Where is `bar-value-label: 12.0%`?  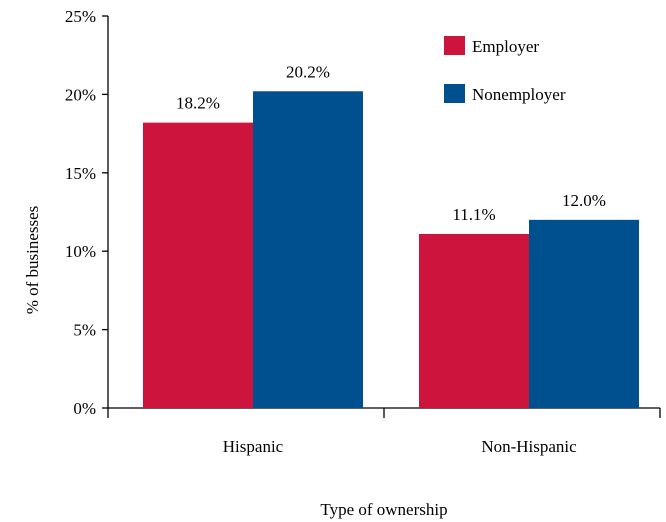 bar-value-label: 12.0% is located at coordinates (584, 200).